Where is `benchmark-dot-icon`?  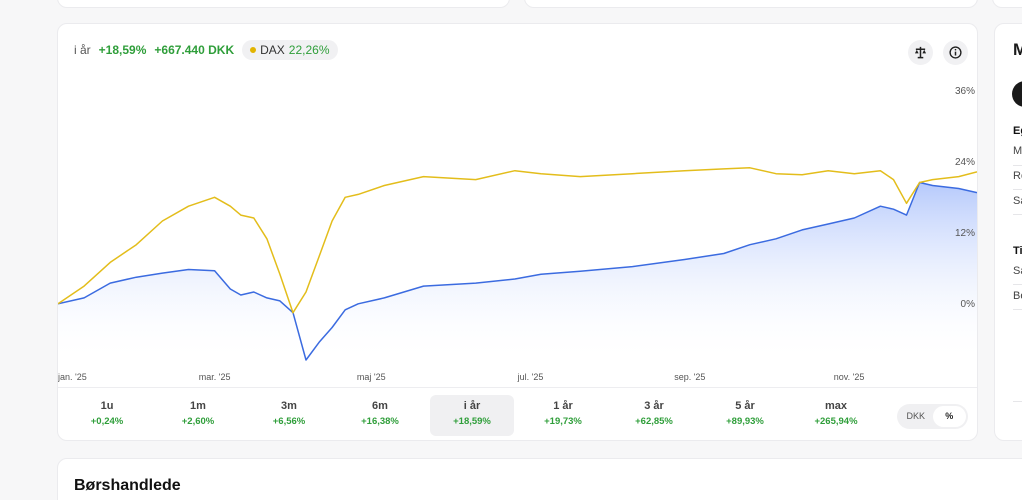 benchmark-dot-icon is located at coordinates (253, 50).